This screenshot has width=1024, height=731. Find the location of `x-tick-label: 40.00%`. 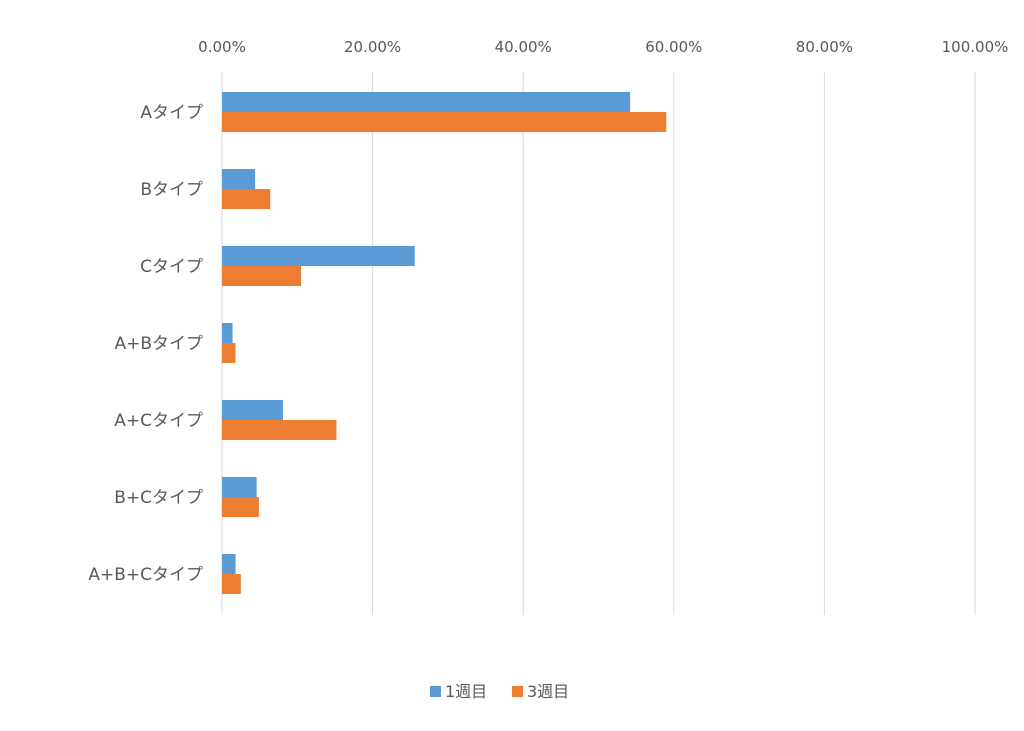

x-tick-label: 40.00% is located at coordinates (523, 47).